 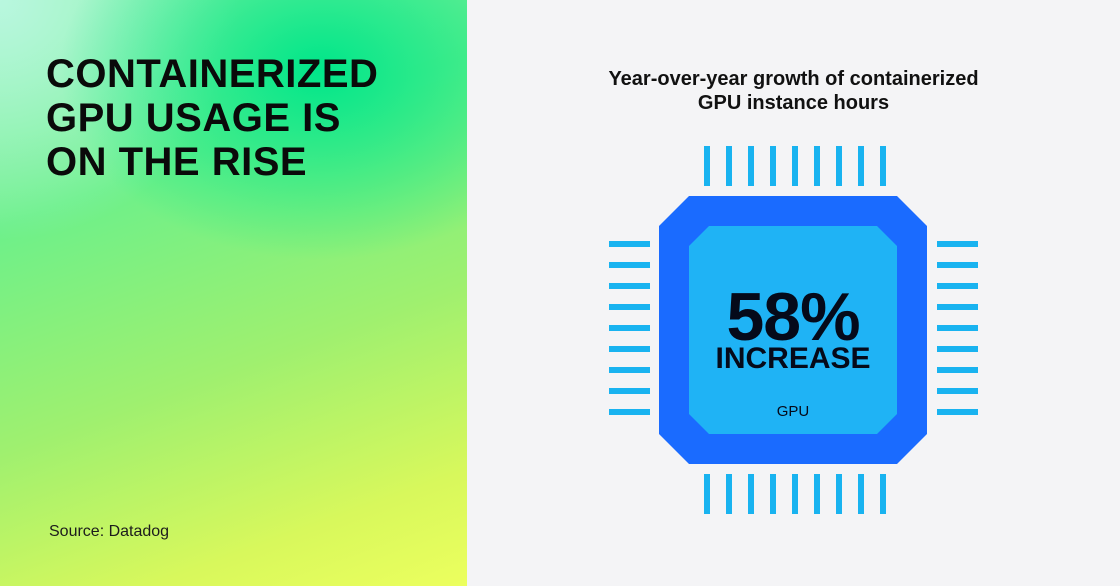 What do you see at coordinates (793, 317) in the screenshot?
I see `stat-value: 58%` at bounding box center [793, 317].